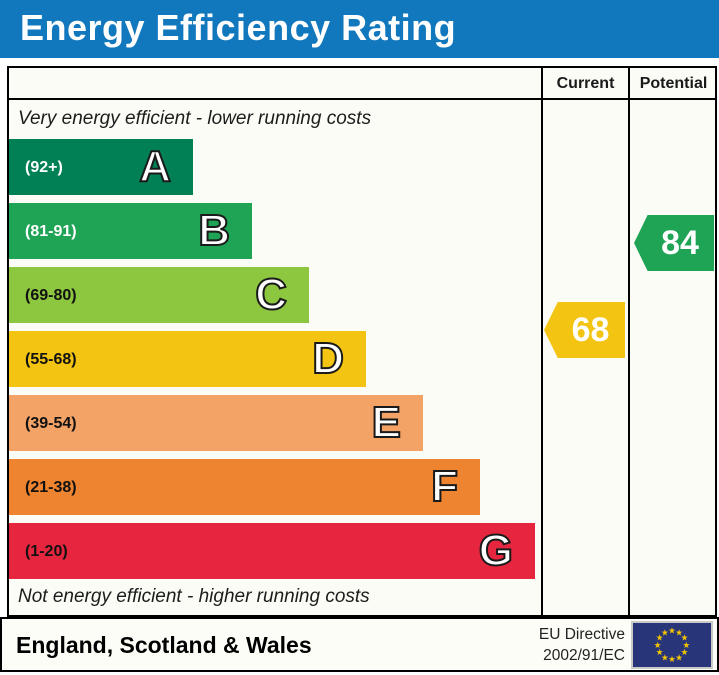 This screenshot has width=719, height=675. I want to click on band-row-e: (39-54) E, so click(216, 423).